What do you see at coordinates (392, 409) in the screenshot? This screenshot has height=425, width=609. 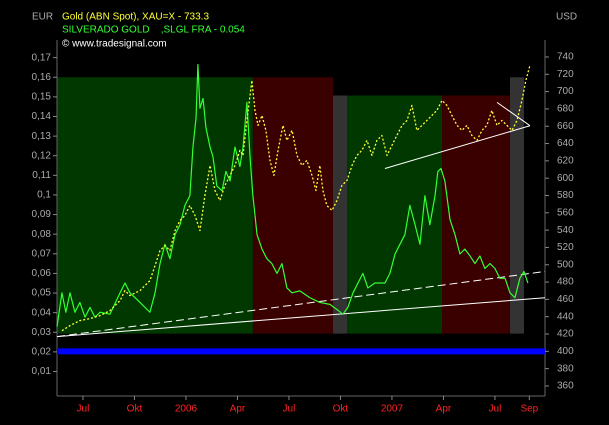 I see `x-tick-label: 2007` at bounding box center [392, 409].